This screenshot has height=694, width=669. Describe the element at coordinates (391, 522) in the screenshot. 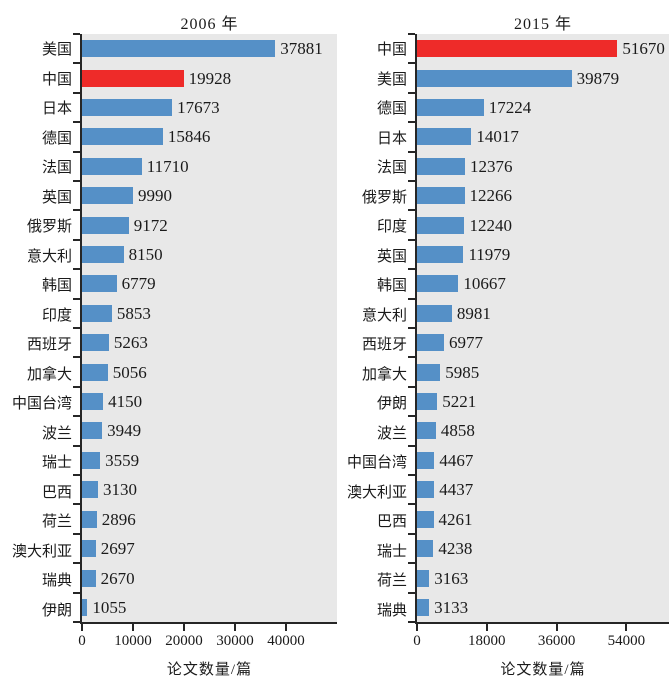

I see `category-label: 巴西` at that location.